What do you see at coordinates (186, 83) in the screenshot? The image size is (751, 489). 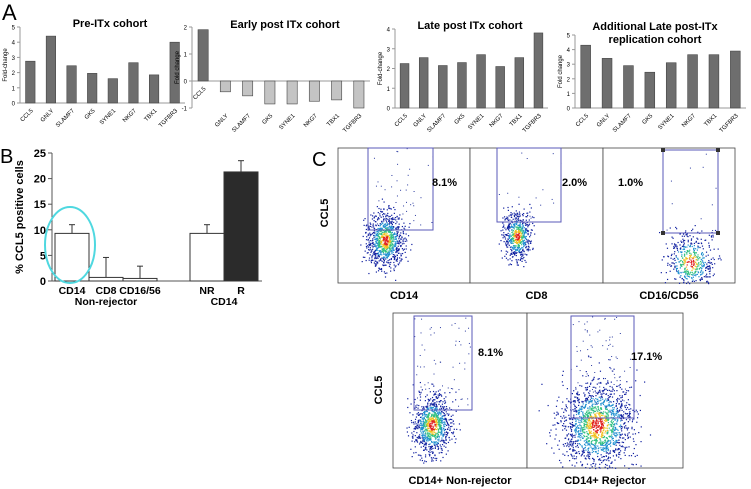 I see `y-tick-label: 0` at bounding box center [186, 83].